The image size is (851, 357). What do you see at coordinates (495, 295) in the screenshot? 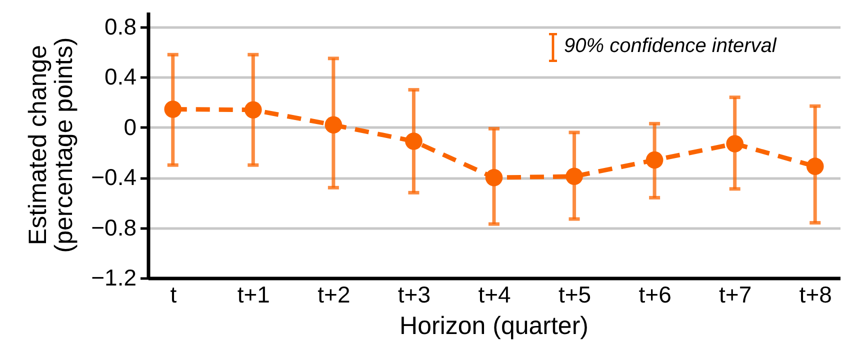
I see `x-tick-label: t+4` at bounding box center [495, 295].